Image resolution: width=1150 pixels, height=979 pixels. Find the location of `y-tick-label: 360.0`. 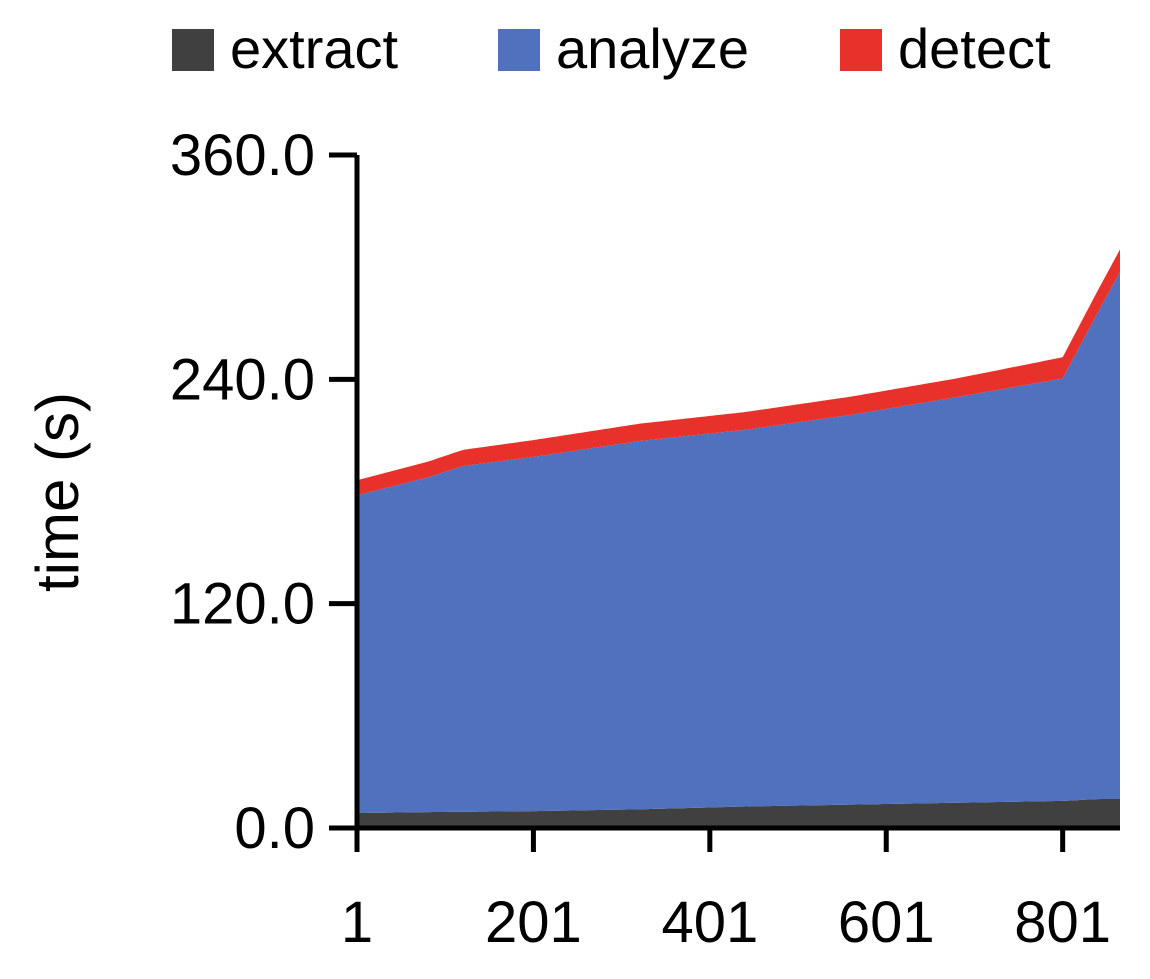

y-tick-label: 360.0 is located at coordinates (242, 155).